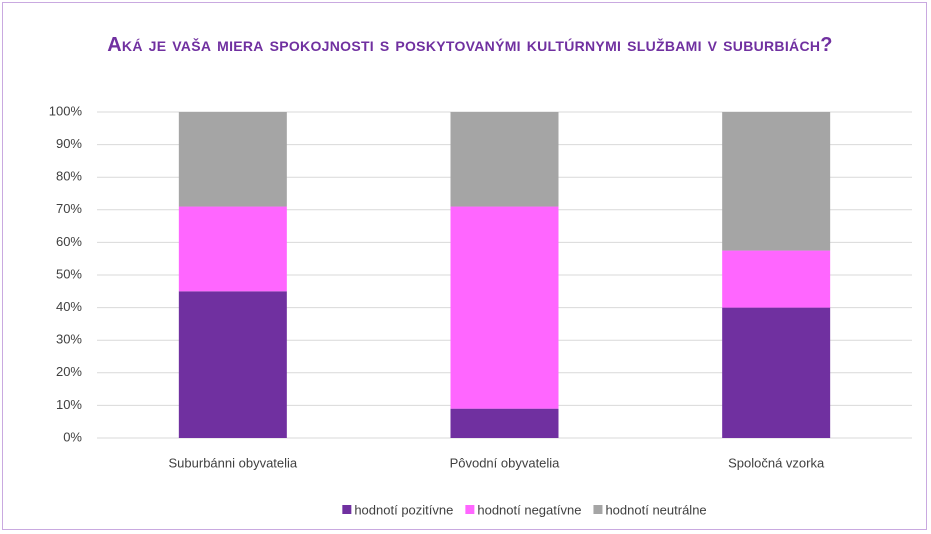 This screenshot has width=931, height=534. I want to click on y-tick-label: 70%, so click(69, 208).